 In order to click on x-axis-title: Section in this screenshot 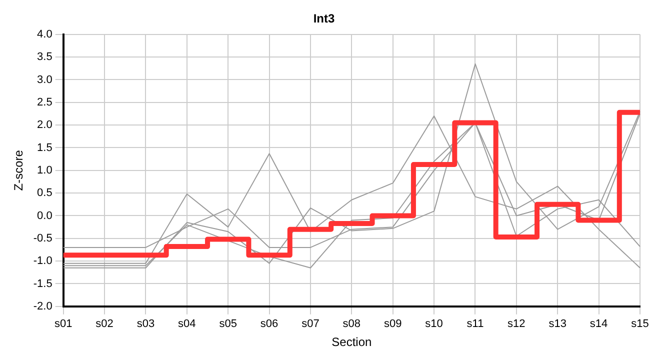, I will do `click(352, 342)`.